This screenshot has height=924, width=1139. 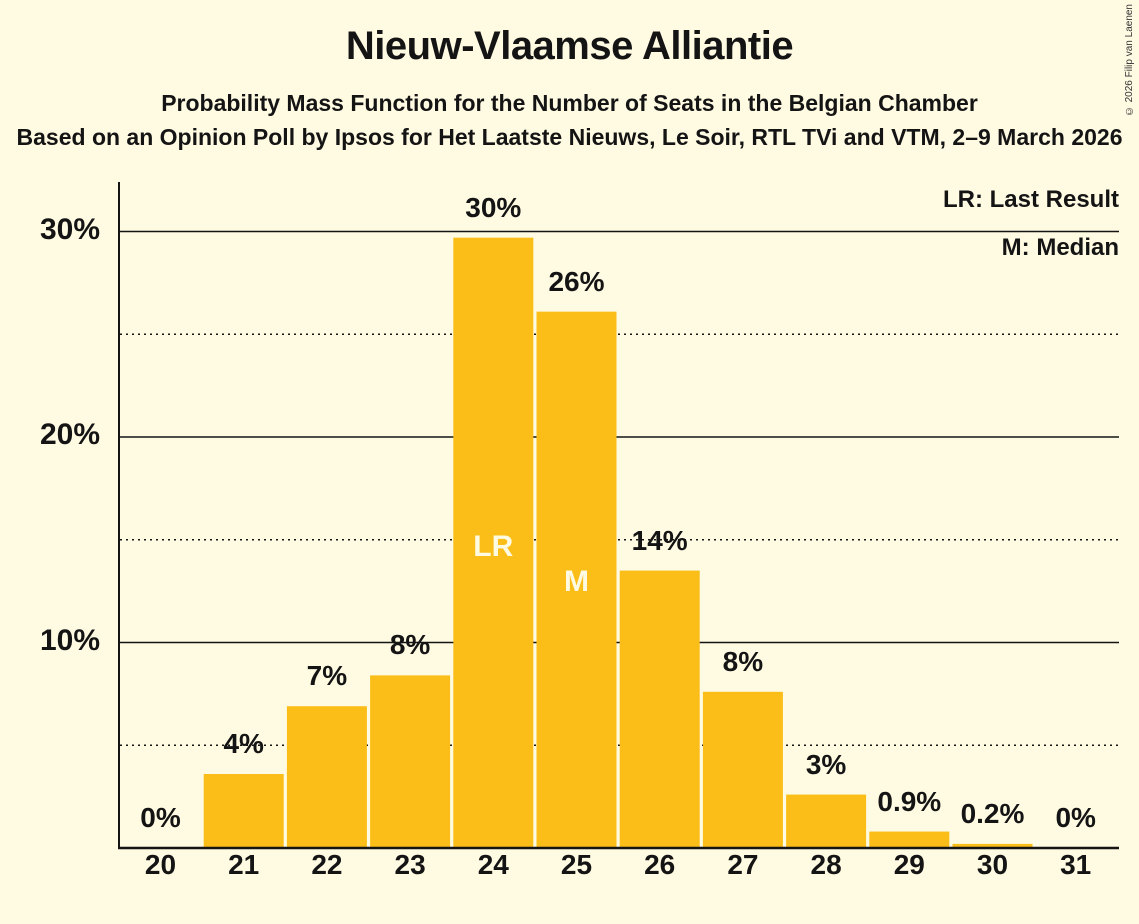 I want to click on bar-value-label: 7%, so click(x=327, y=676).